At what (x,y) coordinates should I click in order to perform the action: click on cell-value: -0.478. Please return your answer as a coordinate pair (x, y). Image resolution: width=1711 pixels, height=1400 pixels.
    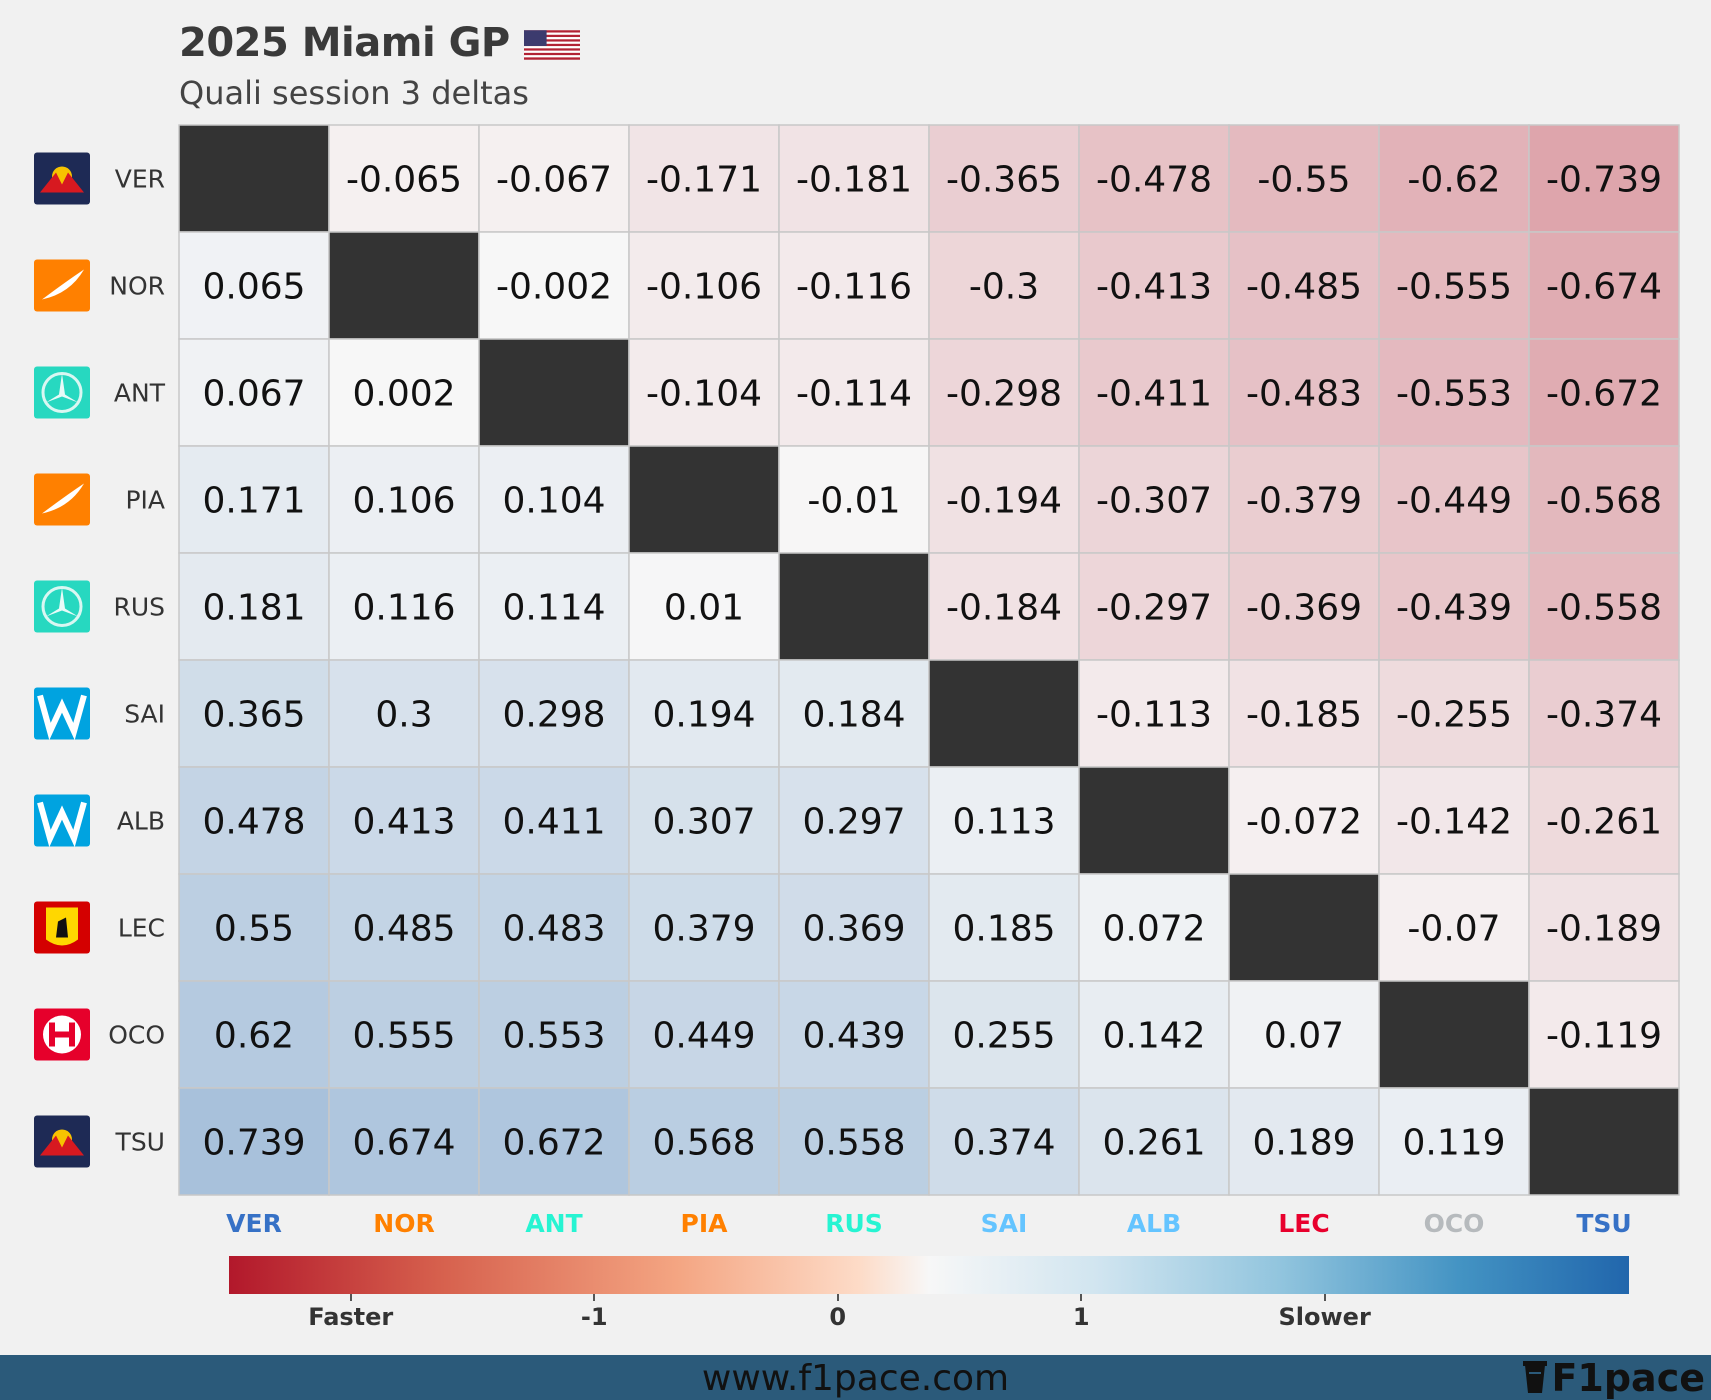
    Looking at the image, I should click on (1154, 180).